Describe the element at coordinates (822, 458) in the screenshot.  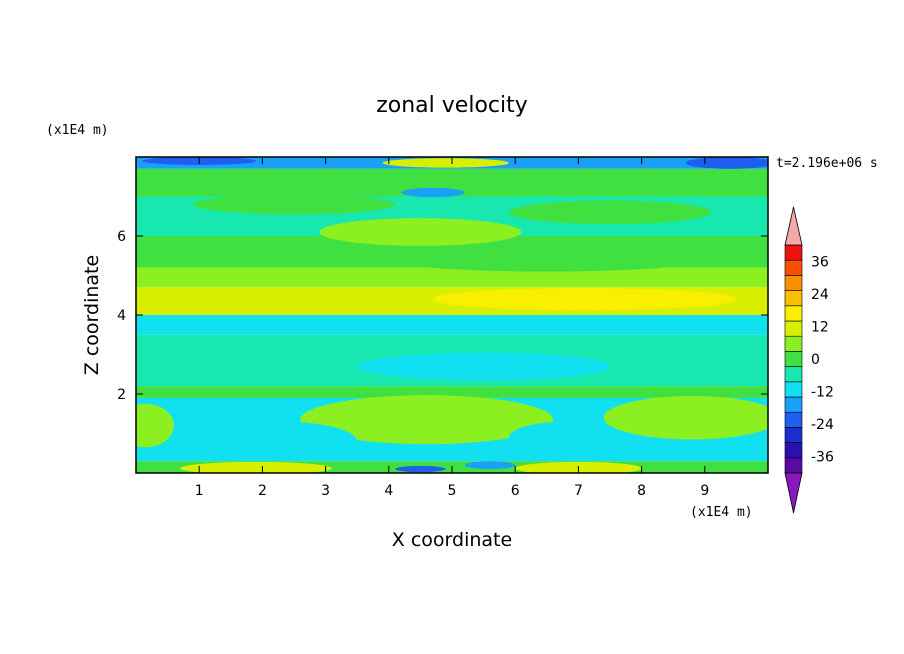
I see `colorbar-label--36: -36` at that location.